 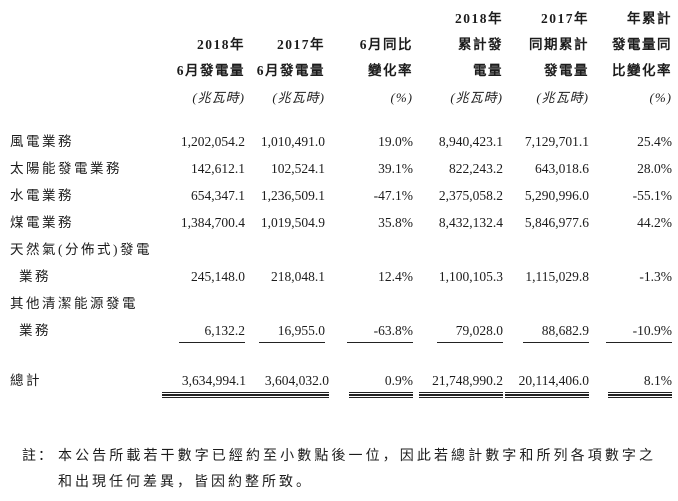 I want to click on cell-value: 1,100,105.3, so click(x=470, y=276).